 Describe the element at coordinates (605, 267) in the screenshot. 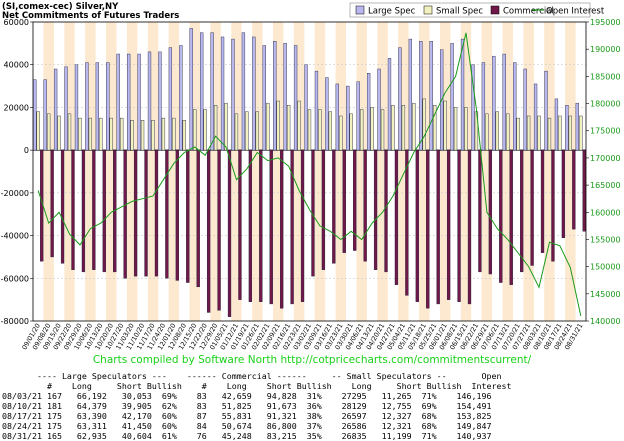

I see `y2-tick-label: 150000` at that location.